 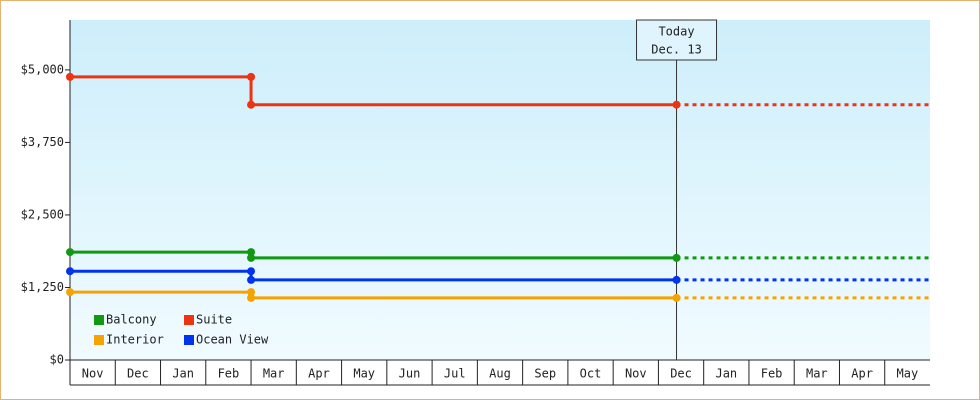 I want to click on annotation: Dec. 13, so click(x=676, y=50).